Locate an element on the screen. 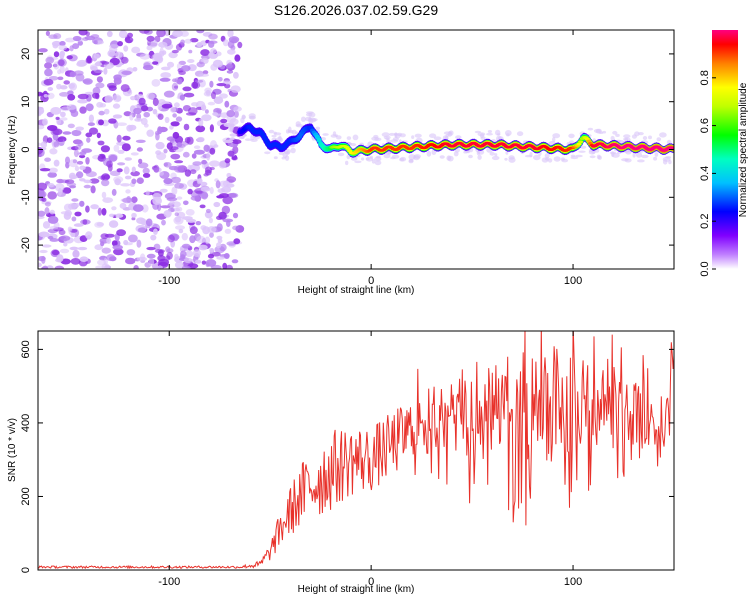  colorbar-tick-label: 0.4 is located at coordinates (705, 173).